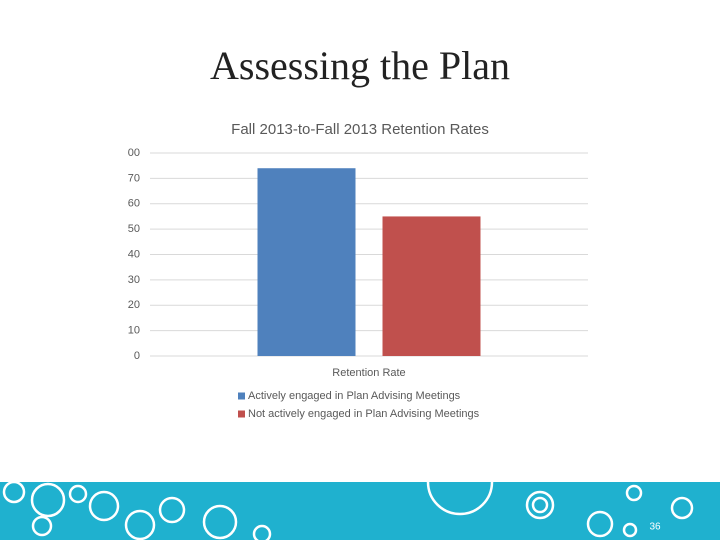  I want to click on y-tick-label: 70, so click(134, 178).